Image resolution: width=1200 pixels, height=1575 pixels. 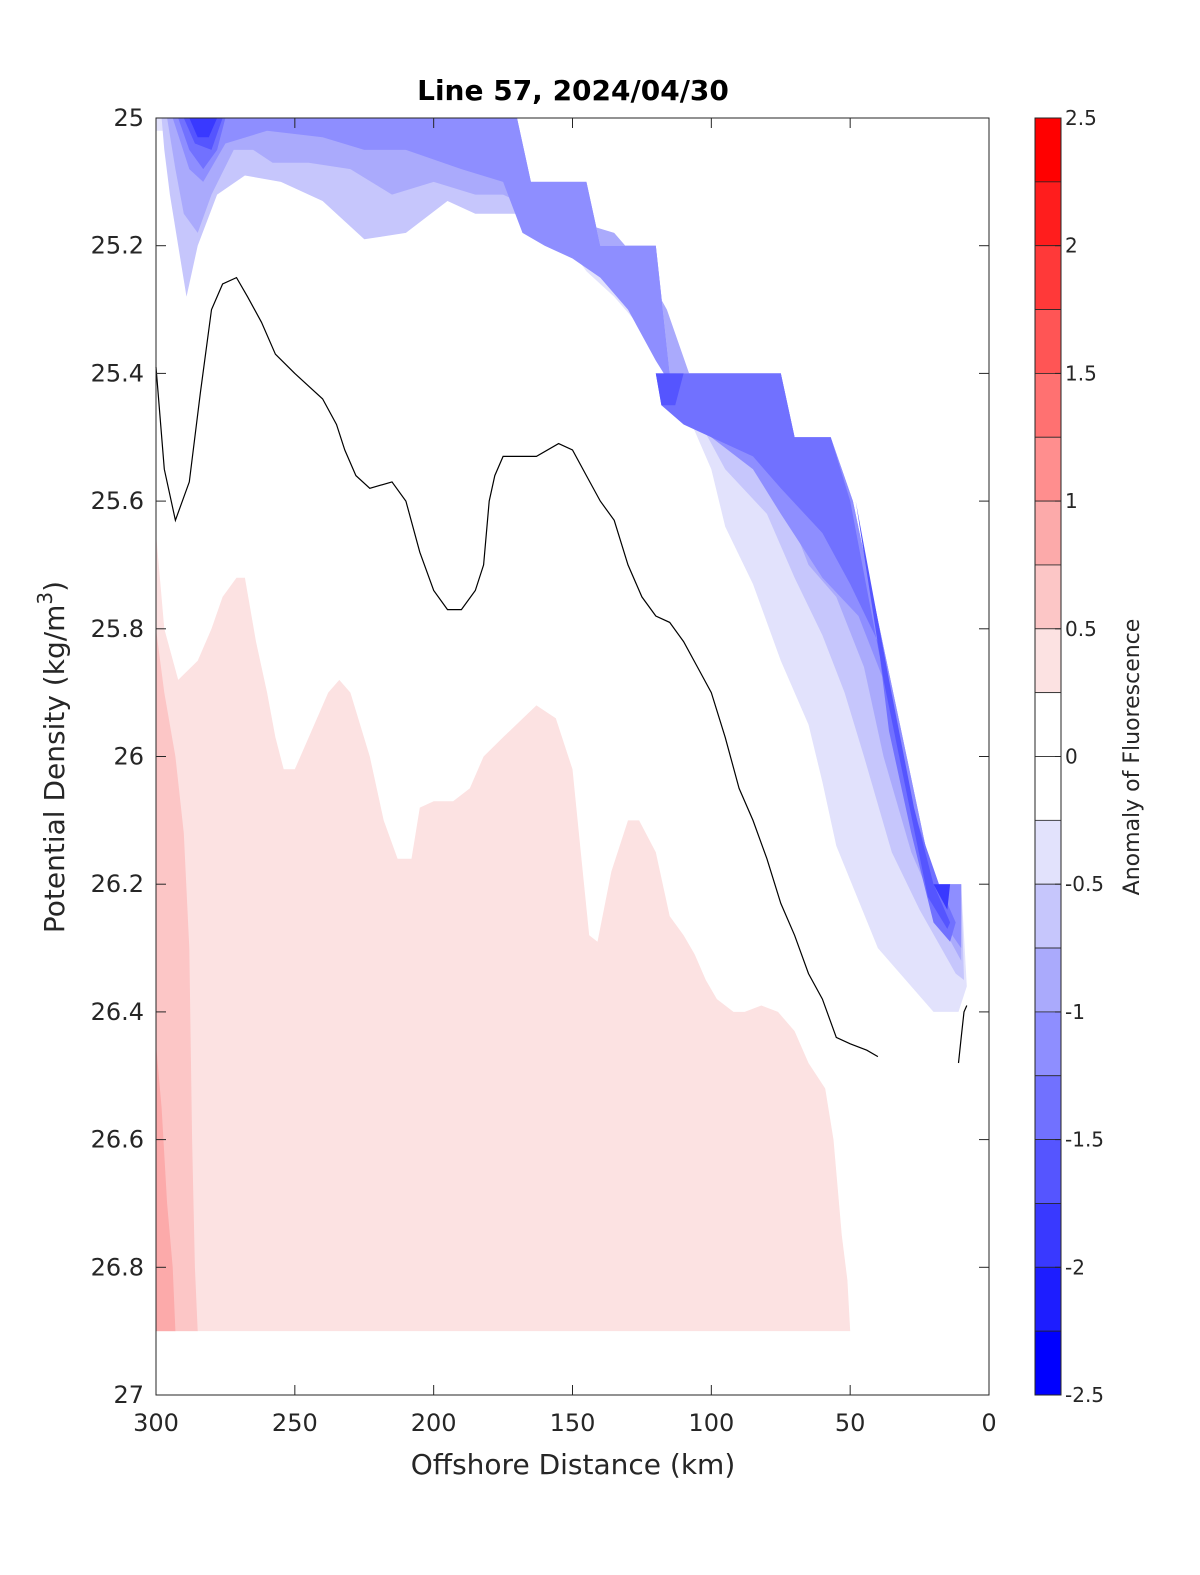 What do you see at coordinates (156, 1423) in the screenshot?
I see `x-tick-label: 300` at bounding box center [156, 1423].